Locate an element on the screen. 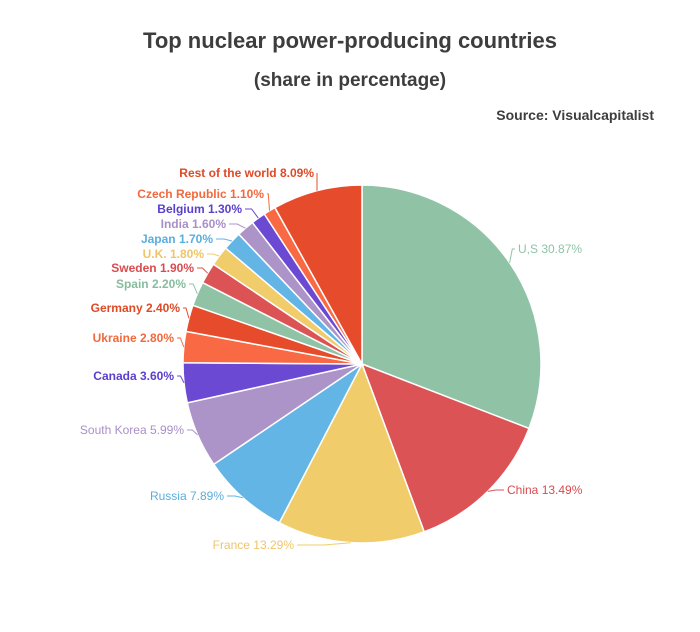  slice-label-ukraine: Ukraine 2.80% is located at coordinates (134, 338).